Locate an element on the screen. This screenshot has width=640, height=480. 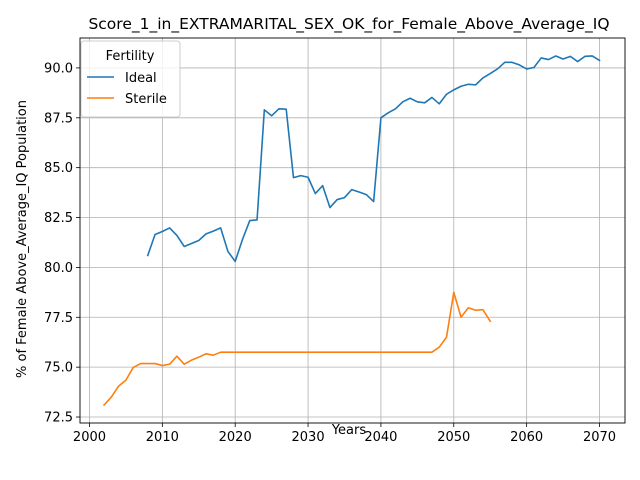
y-axis-label: % of Female Above_Average_IQ Population is located at coordinates (22, 239).